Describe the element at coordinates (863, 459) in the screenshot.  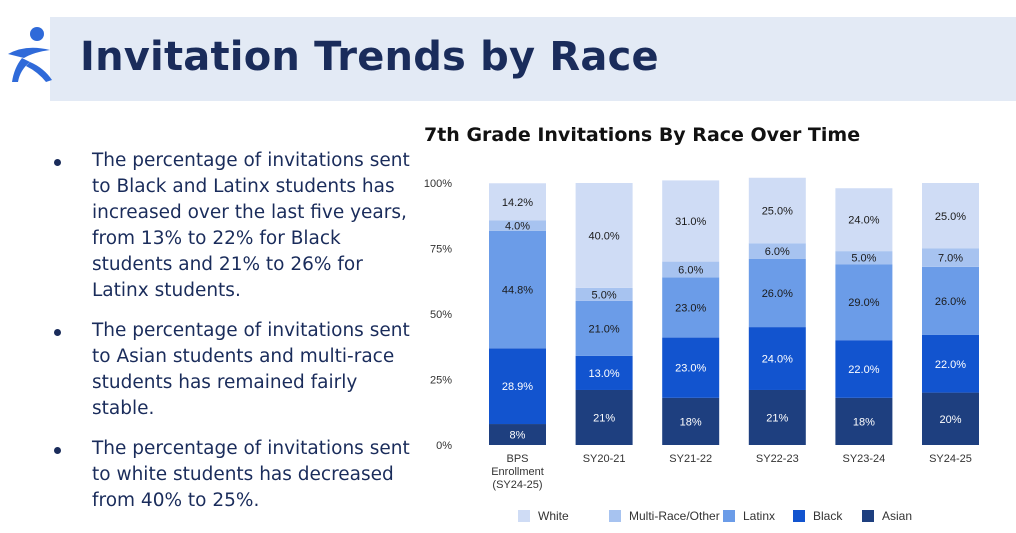
I see `x-tick-label: SY23-24` at that location.